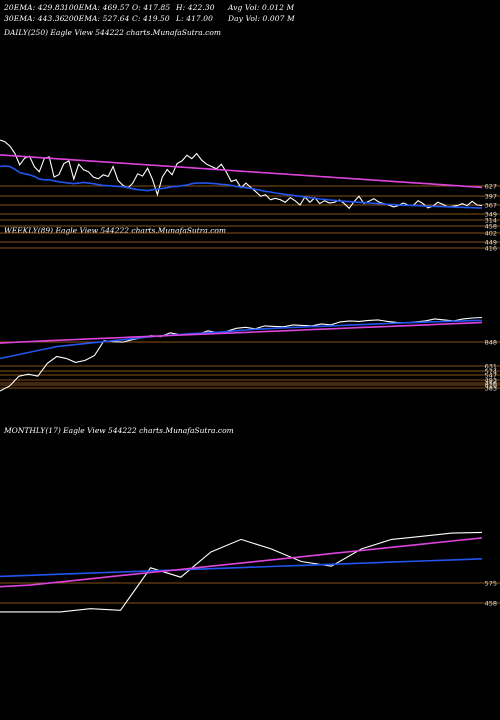  What do you see at coordinates (491, 221) in the screenshot?
I see `level-label: 314` at bounding box center [491, 221].